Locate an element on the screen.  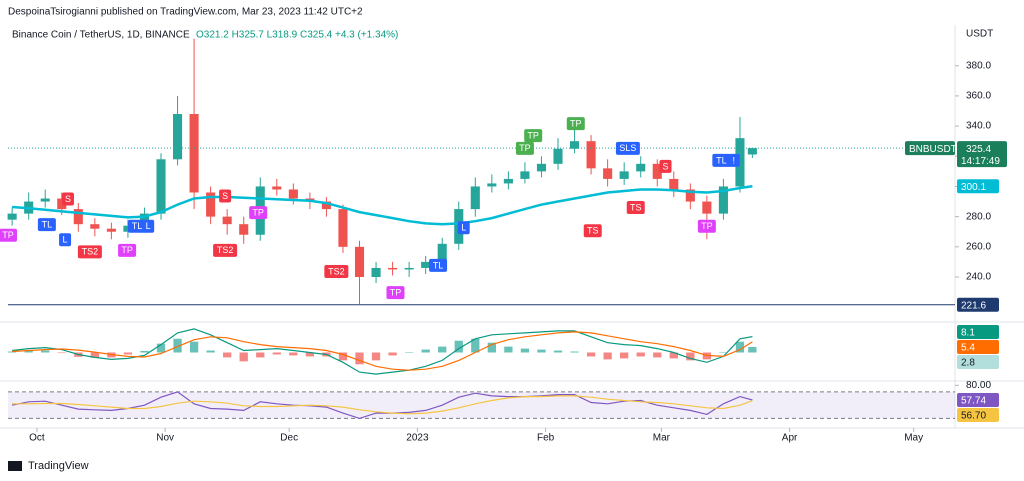
rsi-ma-label-bg is located at coordinates (978, 415).